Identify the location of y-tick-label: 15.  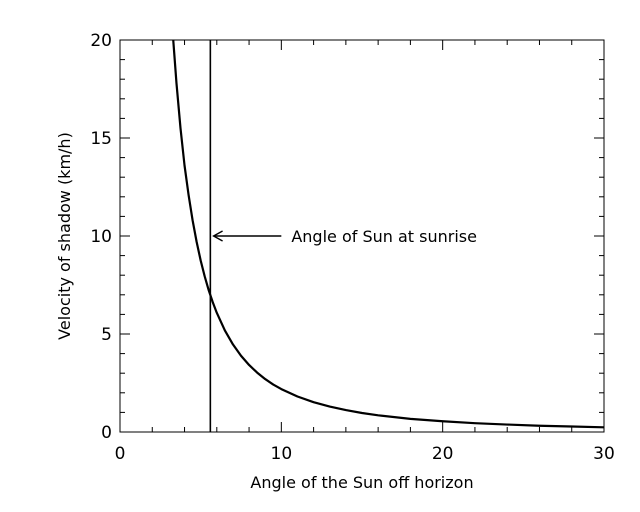
(101, 139).